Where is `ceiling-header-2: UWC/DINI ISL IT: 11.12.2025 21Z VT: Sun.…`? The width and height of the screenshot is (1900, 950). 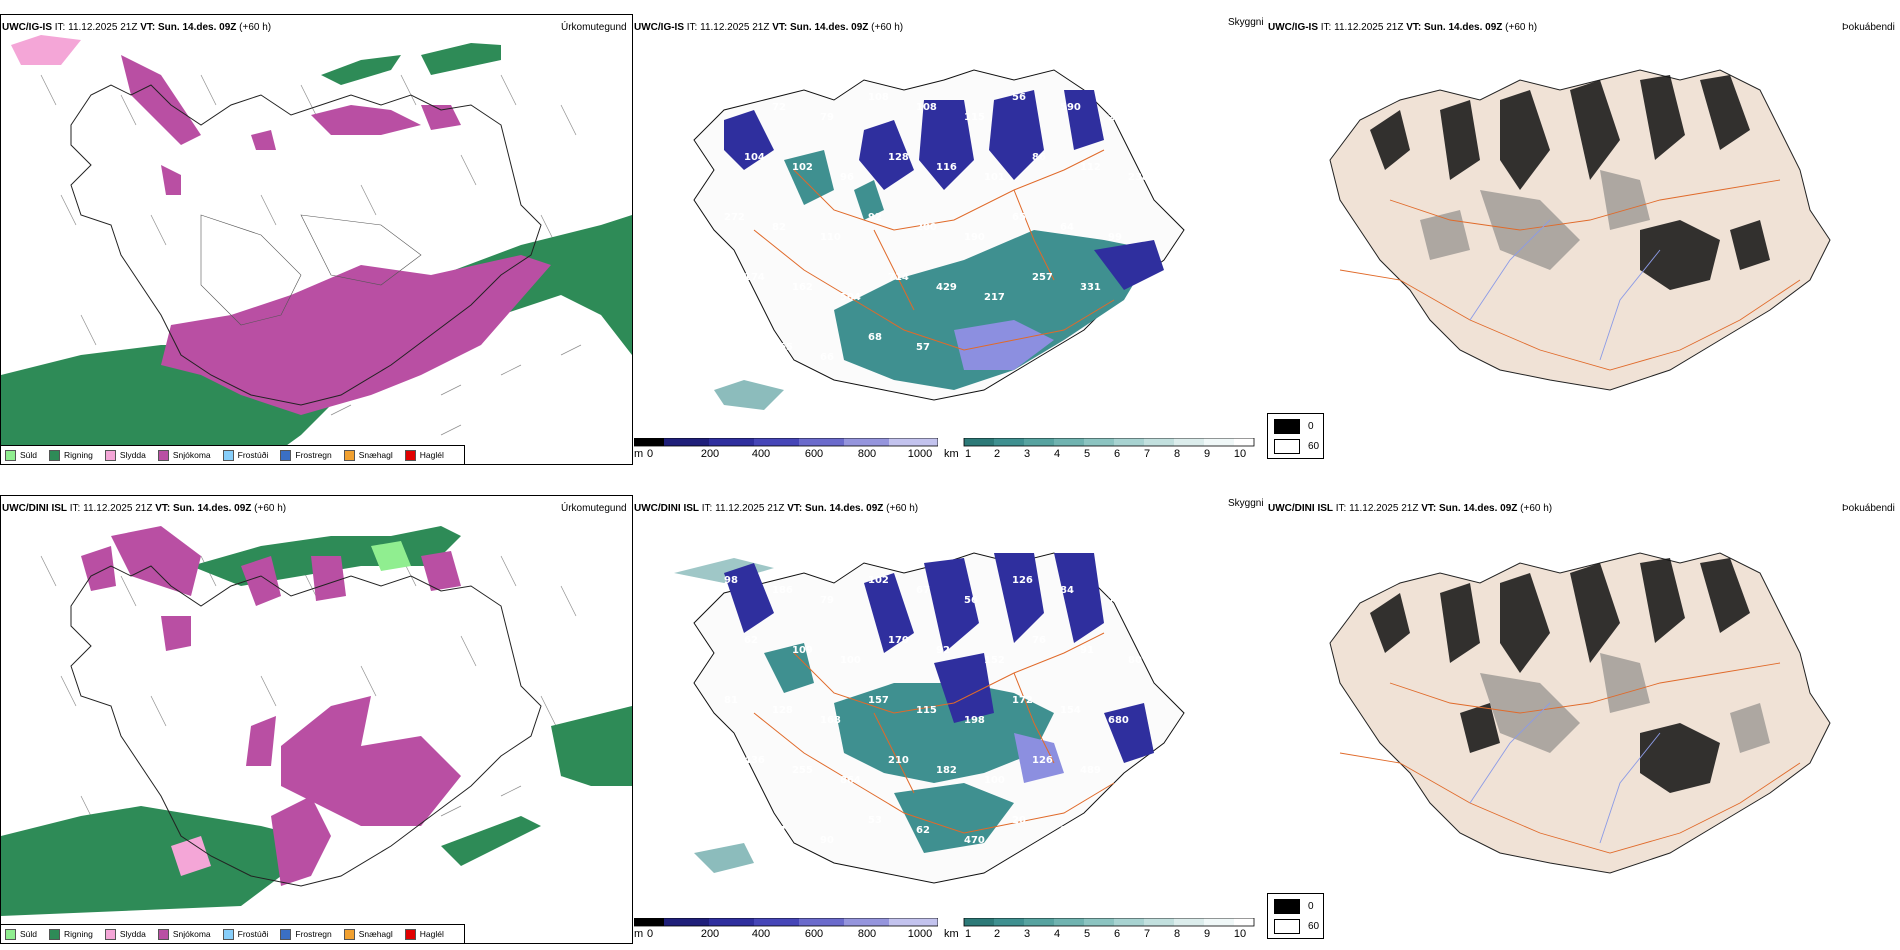 ceiling-header-2: UWC/DINI ISL IT: 11.12.2025 21Z VT: Sun.… is located at coordinates (776, 509).